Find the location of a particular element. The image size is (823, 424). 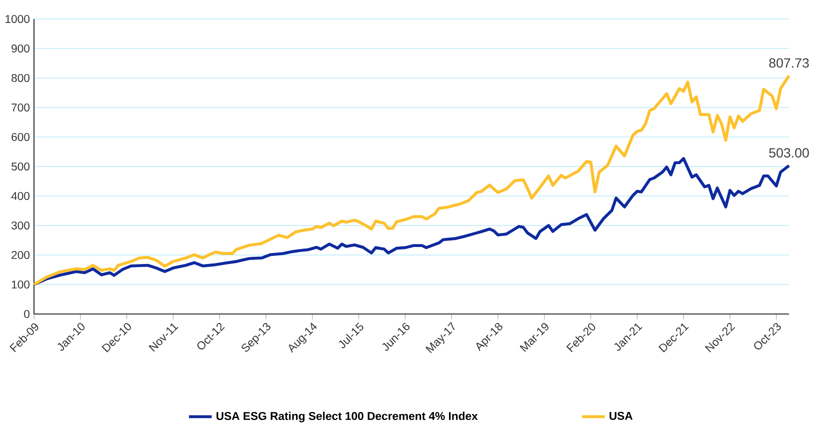

y-tick-label: 400 is located at coordinates (20, 196).